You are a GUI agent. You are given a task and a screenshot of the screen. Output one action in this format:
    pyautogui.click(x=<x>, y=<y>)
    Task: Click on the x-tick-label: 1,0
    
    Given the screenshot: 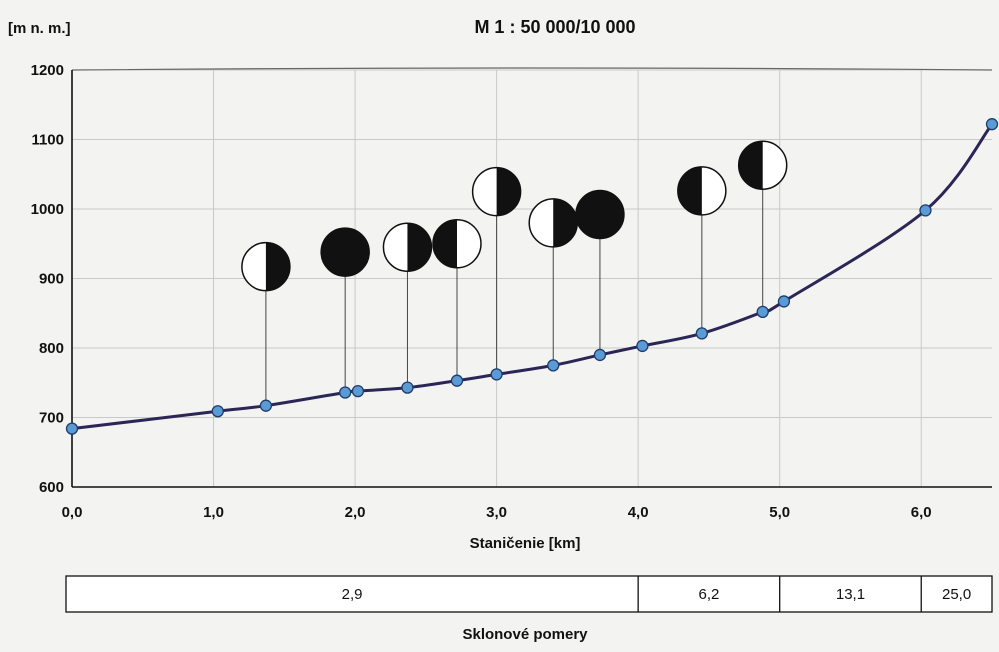 What is the action you would take?
    pyautogui.click(x=213, y=512)
    